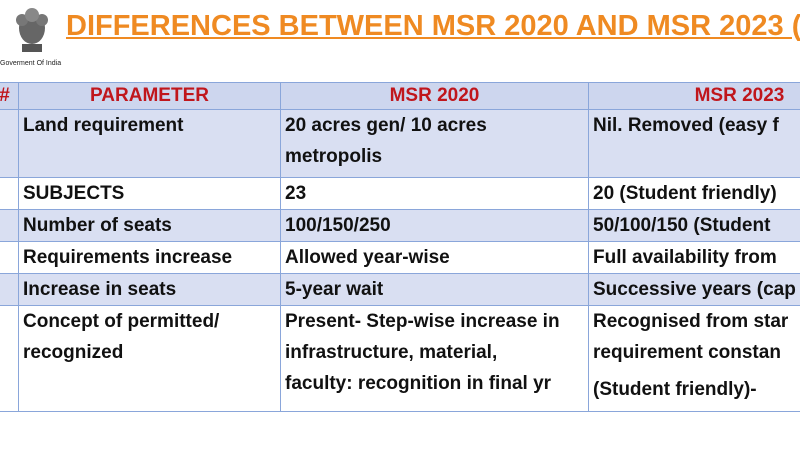 The image size is (800, 450). Describe the element at coordinates (685, 193) in the screenshot. I see `cell-text: 20 (Student friendly)` at that location.